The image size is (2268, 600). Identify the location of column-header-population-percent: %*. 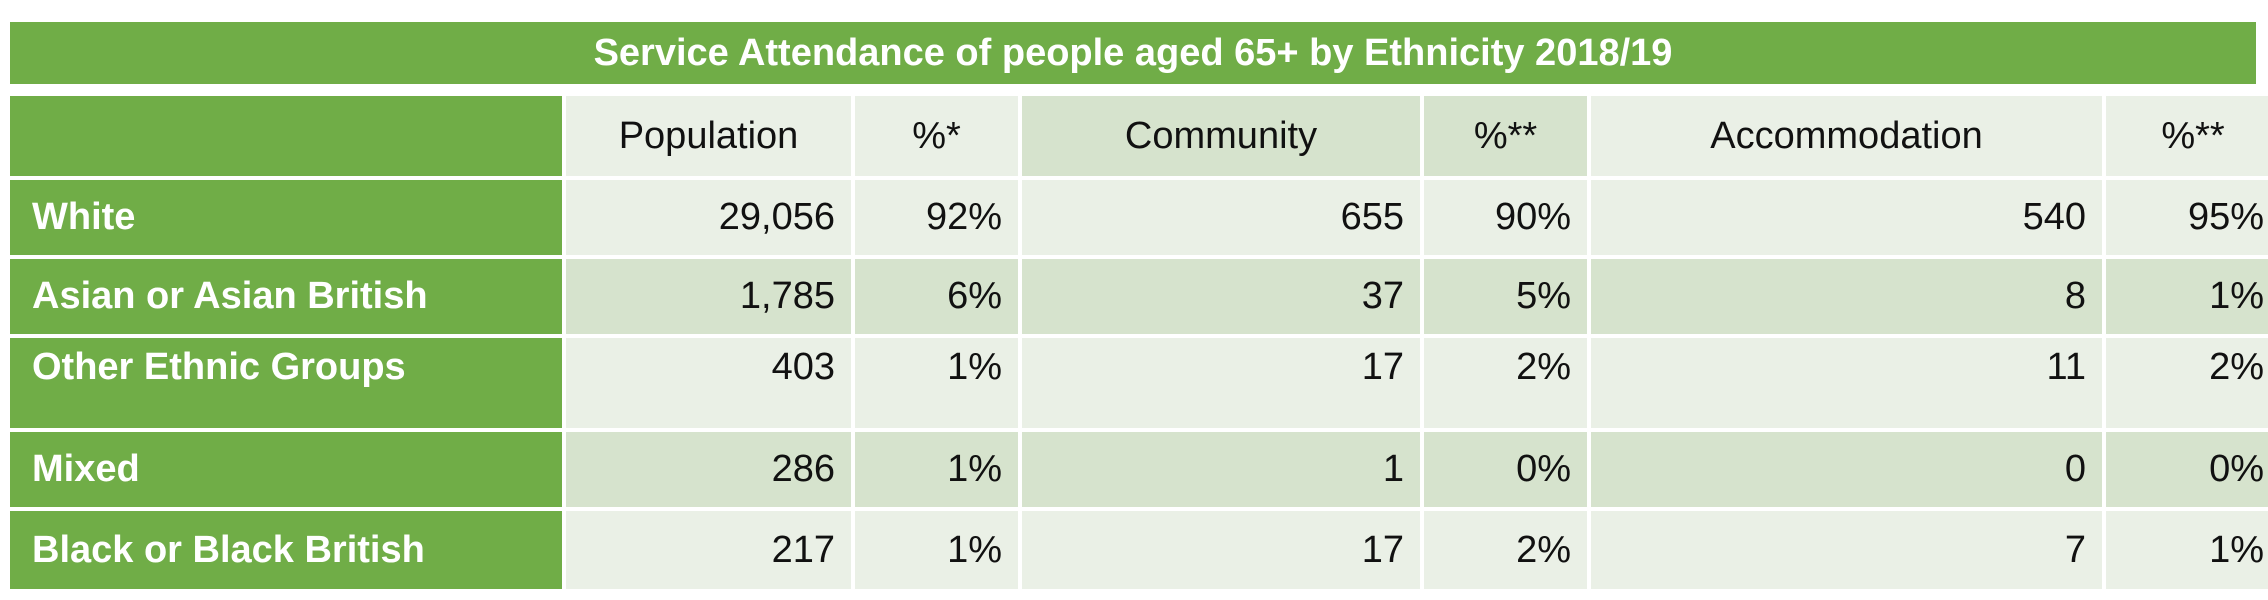
(936, 136).